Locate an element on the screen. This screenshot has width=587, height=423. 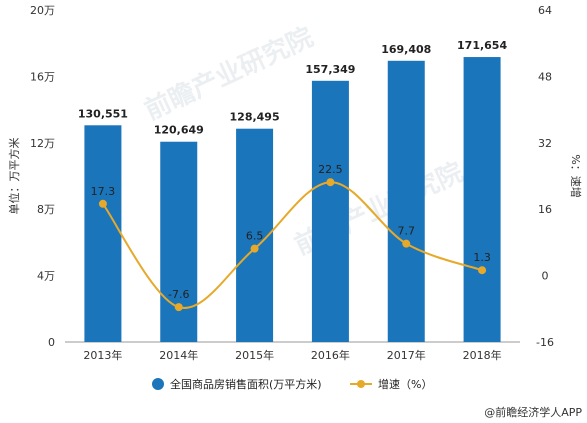
growth-value-label: 17.3 is located at coordinates (103, 191).